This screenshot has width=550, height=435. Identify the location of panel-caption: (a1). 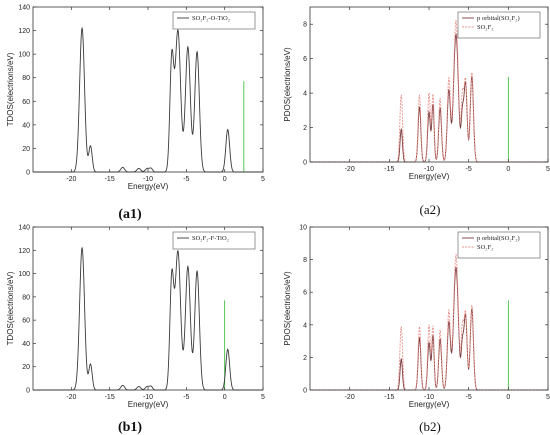
(130, 214).